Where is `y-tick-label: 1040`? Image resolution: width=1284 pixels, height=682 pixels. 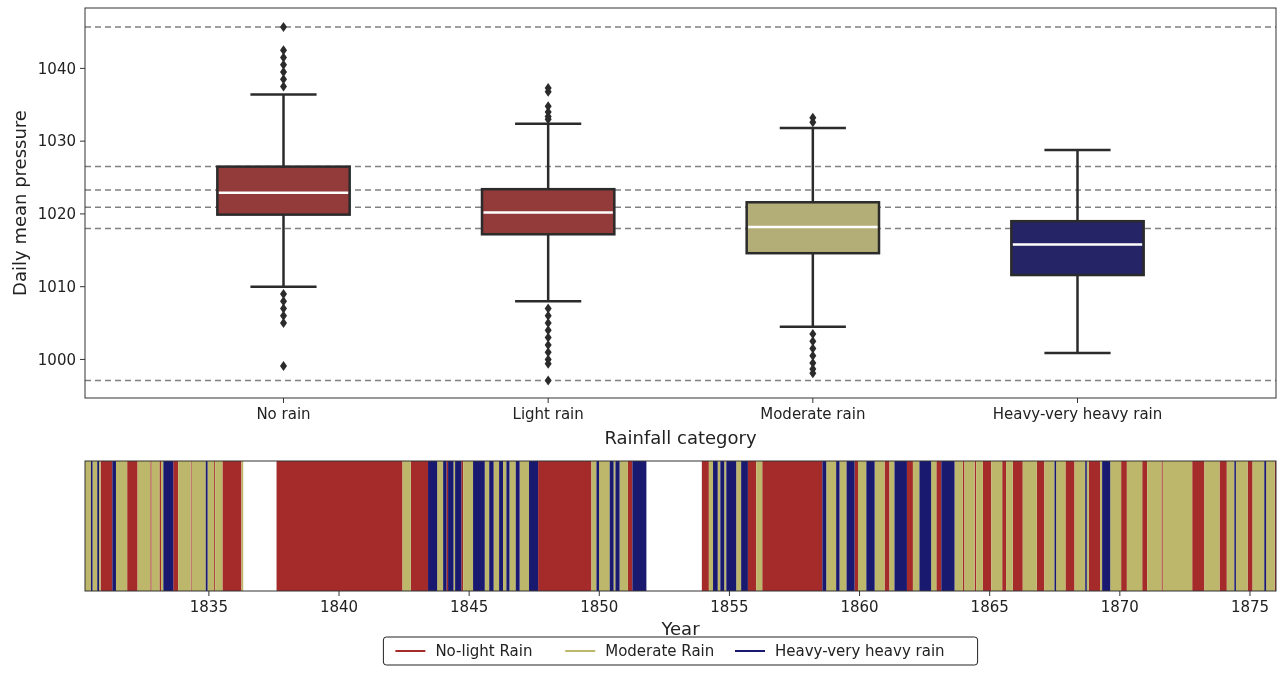 y-tick-label: 1040 is located at coordinates (56, 68).